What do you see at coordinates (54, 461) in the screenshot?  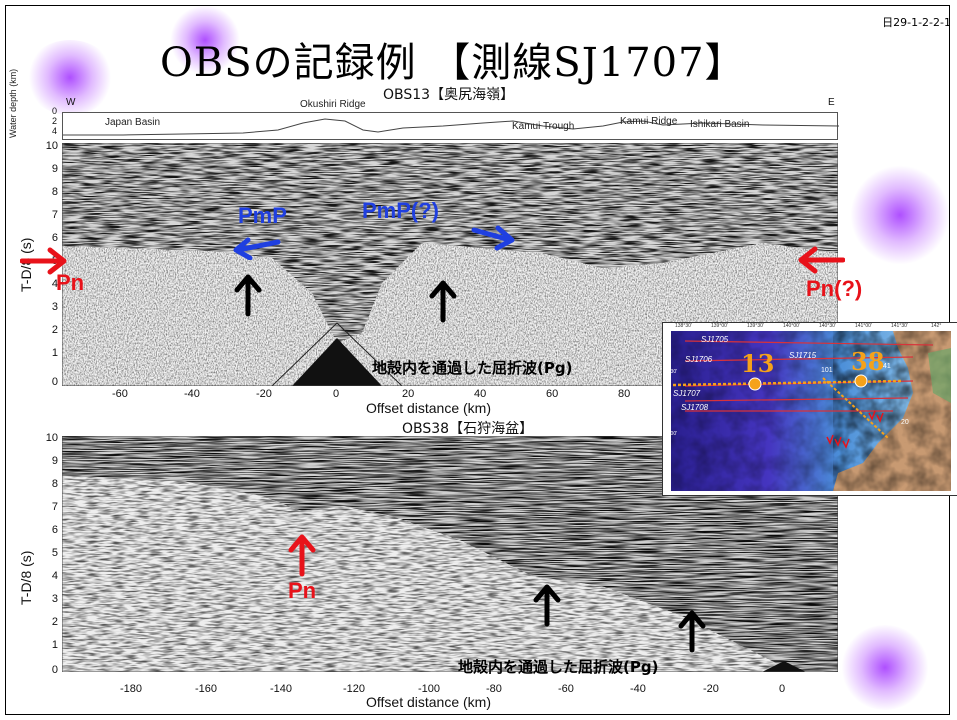 I see `section2-y-tick: 9` at bounding box center [54, 461].